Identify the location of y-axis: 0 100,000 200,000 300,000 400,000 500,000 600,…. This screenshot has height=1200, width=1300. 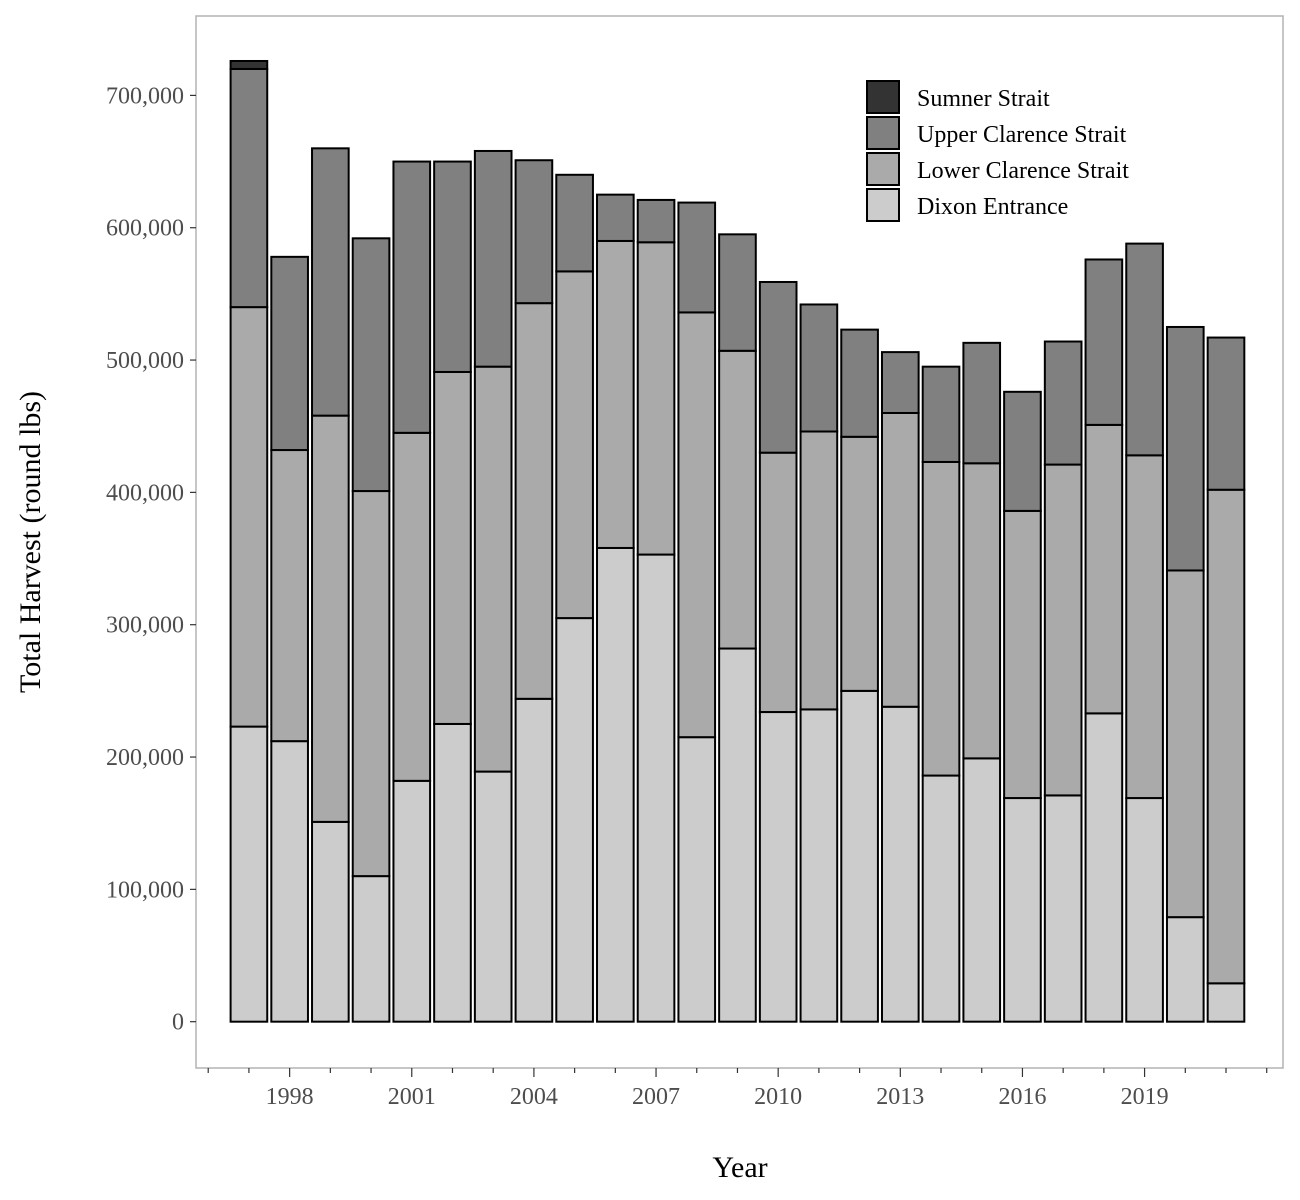
(151, 559).